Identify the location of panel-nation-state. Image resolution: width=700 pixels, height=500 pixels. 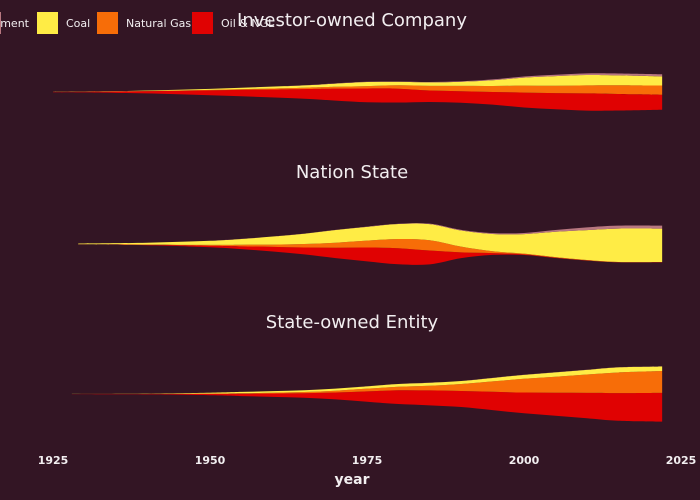
(370, 244).